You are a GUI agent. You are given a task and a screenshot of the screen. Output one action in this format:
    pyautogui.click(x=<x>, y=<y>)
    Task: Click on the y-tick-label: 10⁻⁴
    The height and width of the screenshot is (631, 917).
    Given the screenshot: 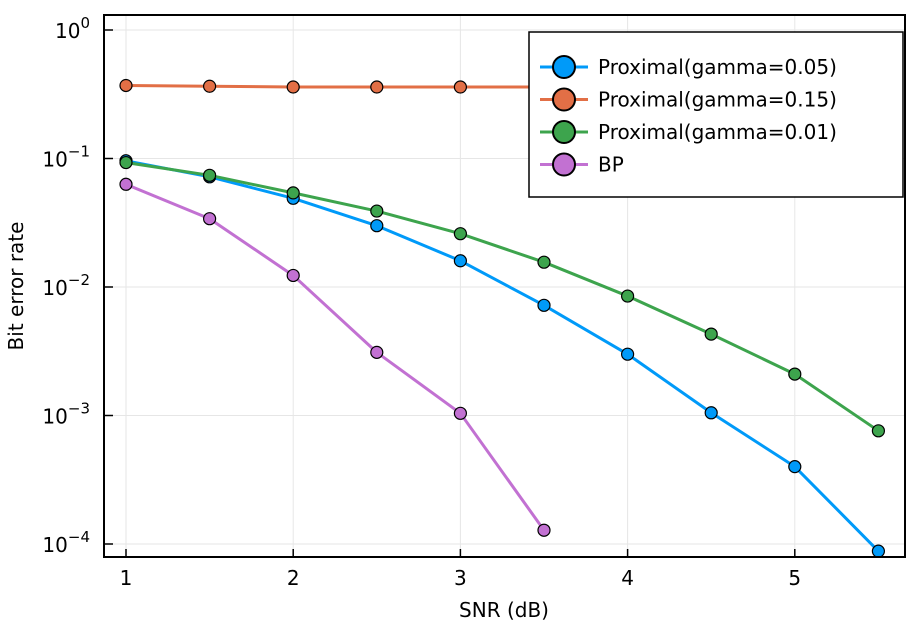 What is the action you would take?
    pyautogui.click(x=66, y=542)
    